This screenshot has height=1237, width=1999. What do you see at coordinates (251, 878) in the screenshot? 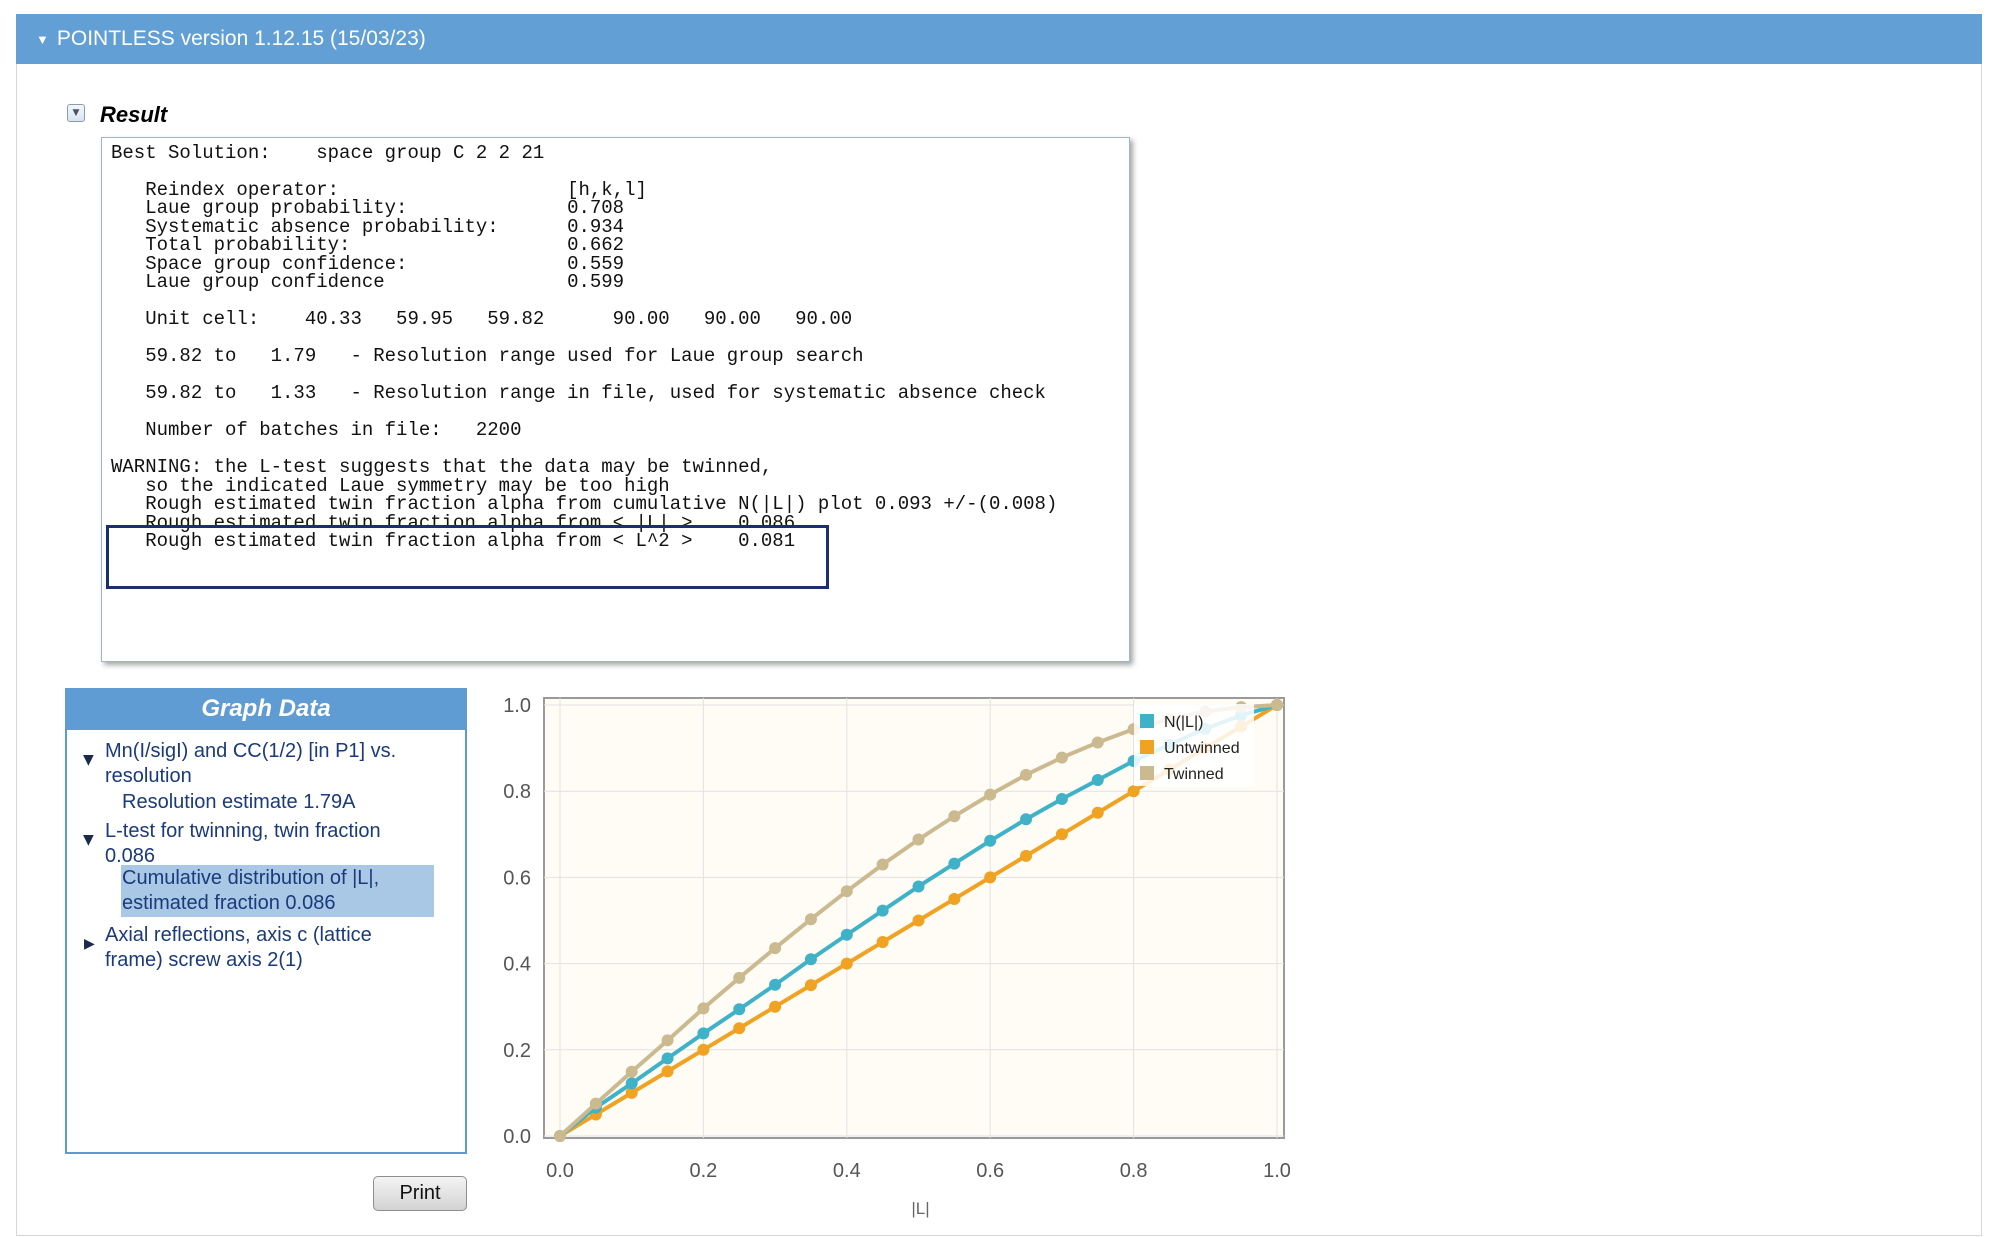
I see `graph-item-label: Cumulative distribution of |L|,` at bounding box center [251, 878].